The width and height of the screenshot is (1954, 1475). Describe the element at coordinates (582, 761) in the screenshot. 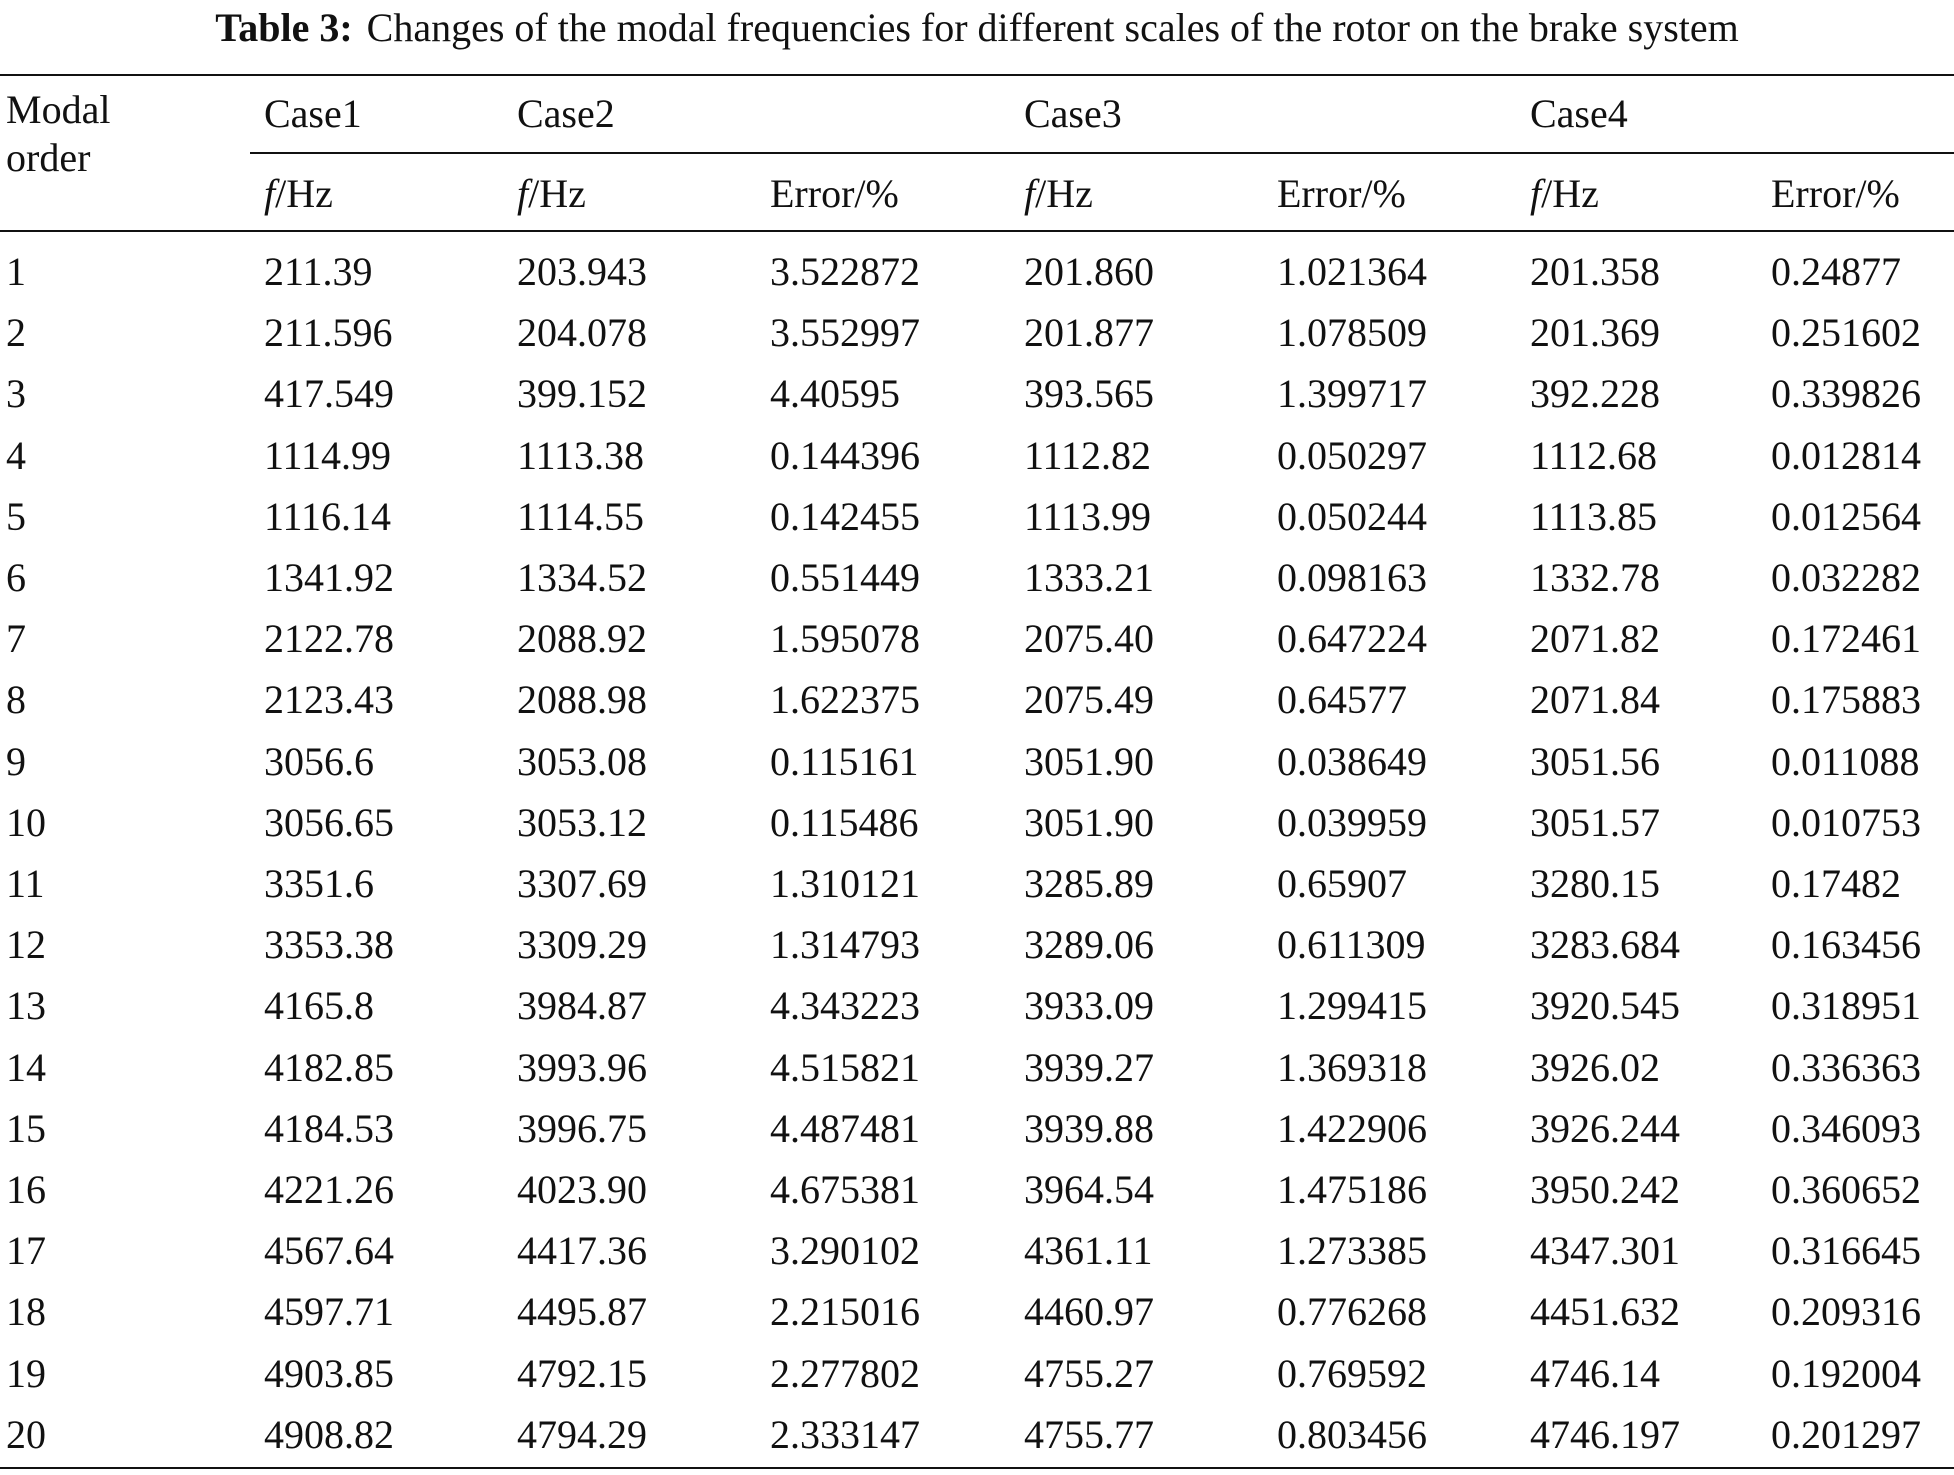

I see `cell: 3053.08` at that location.